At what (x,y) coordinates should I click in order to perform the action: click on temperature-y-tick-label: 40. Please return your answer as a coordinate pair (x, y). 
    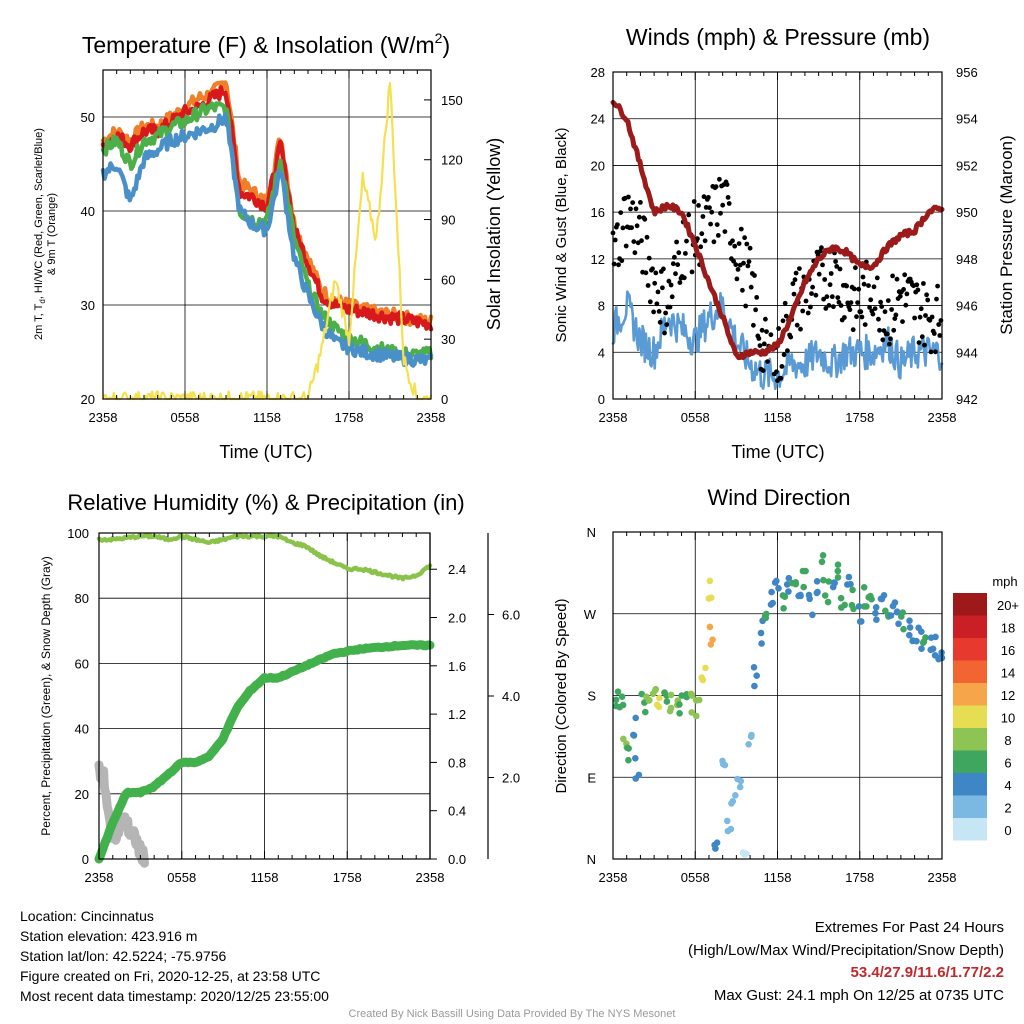
    Looking at the image, I should click on (88, 211).